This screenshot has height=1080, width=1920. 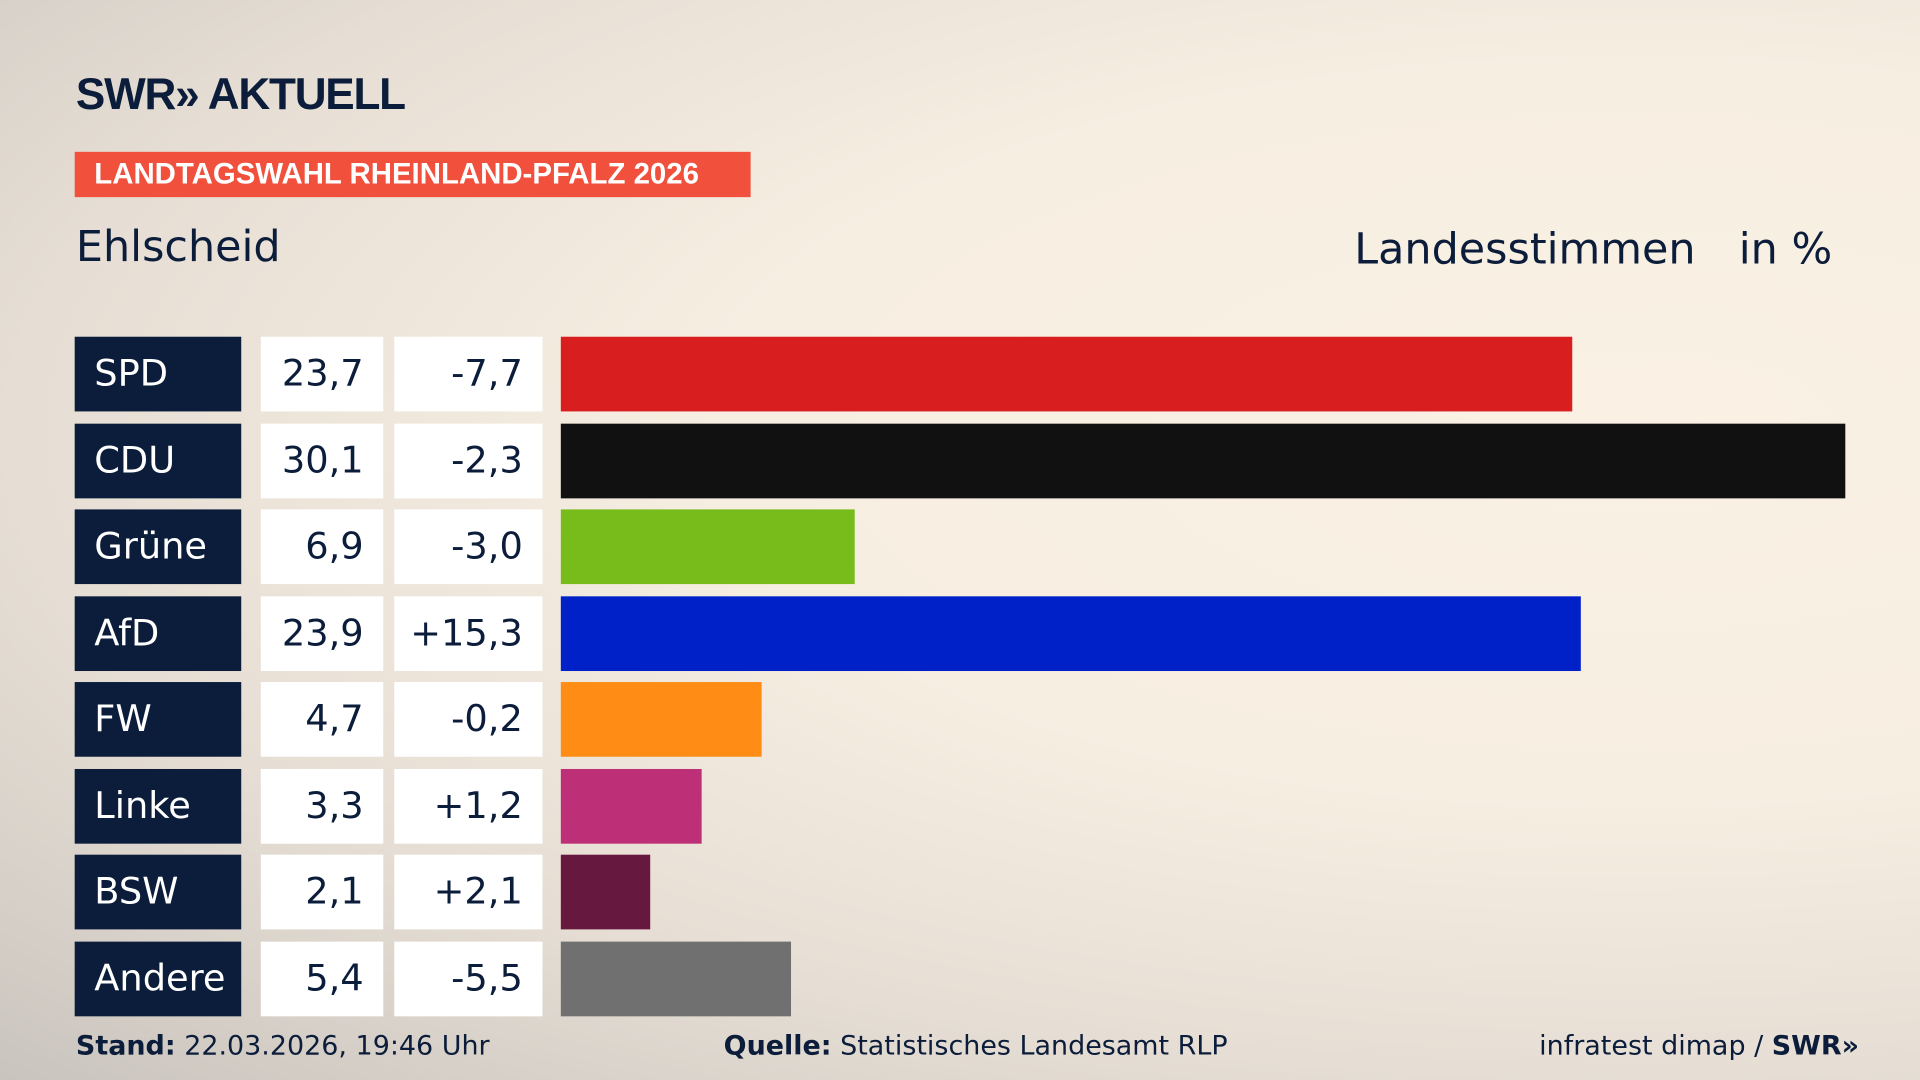 I want to click on party-label: CDU, so click(x=158, y=460).